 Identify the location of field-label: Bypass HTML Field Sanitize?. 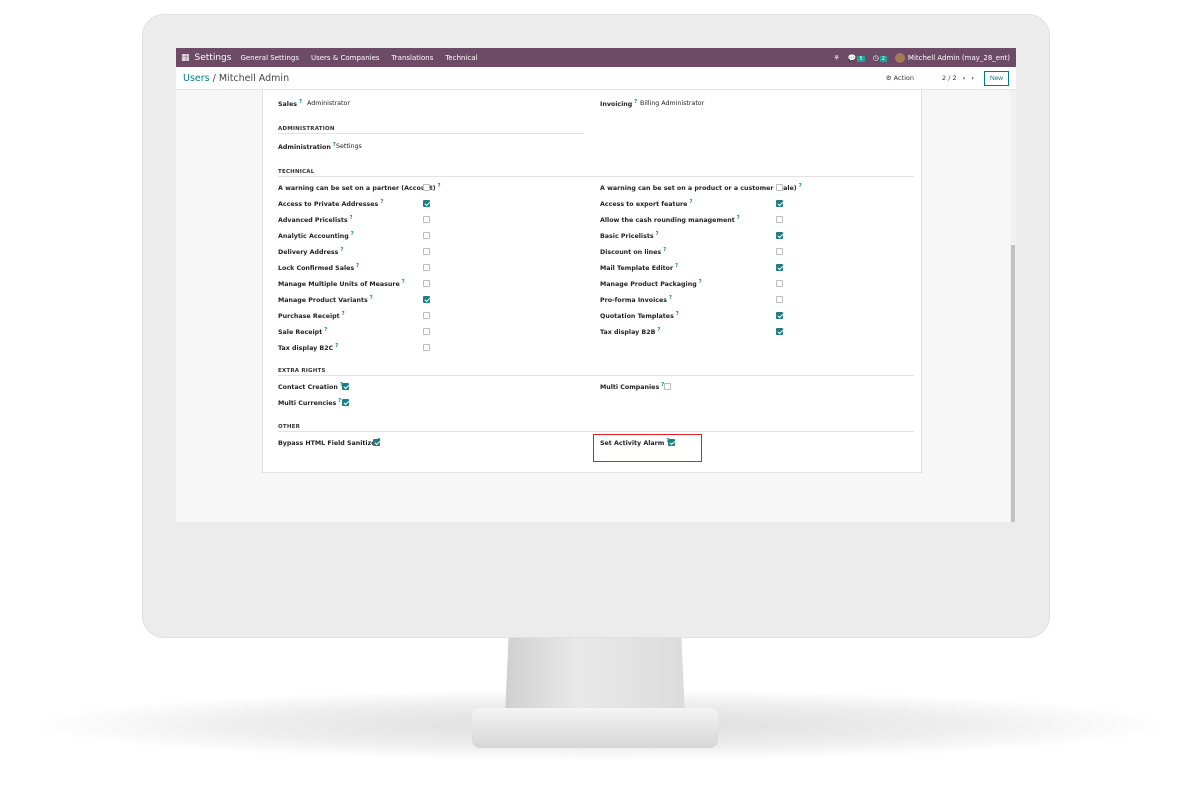
(329, 443).